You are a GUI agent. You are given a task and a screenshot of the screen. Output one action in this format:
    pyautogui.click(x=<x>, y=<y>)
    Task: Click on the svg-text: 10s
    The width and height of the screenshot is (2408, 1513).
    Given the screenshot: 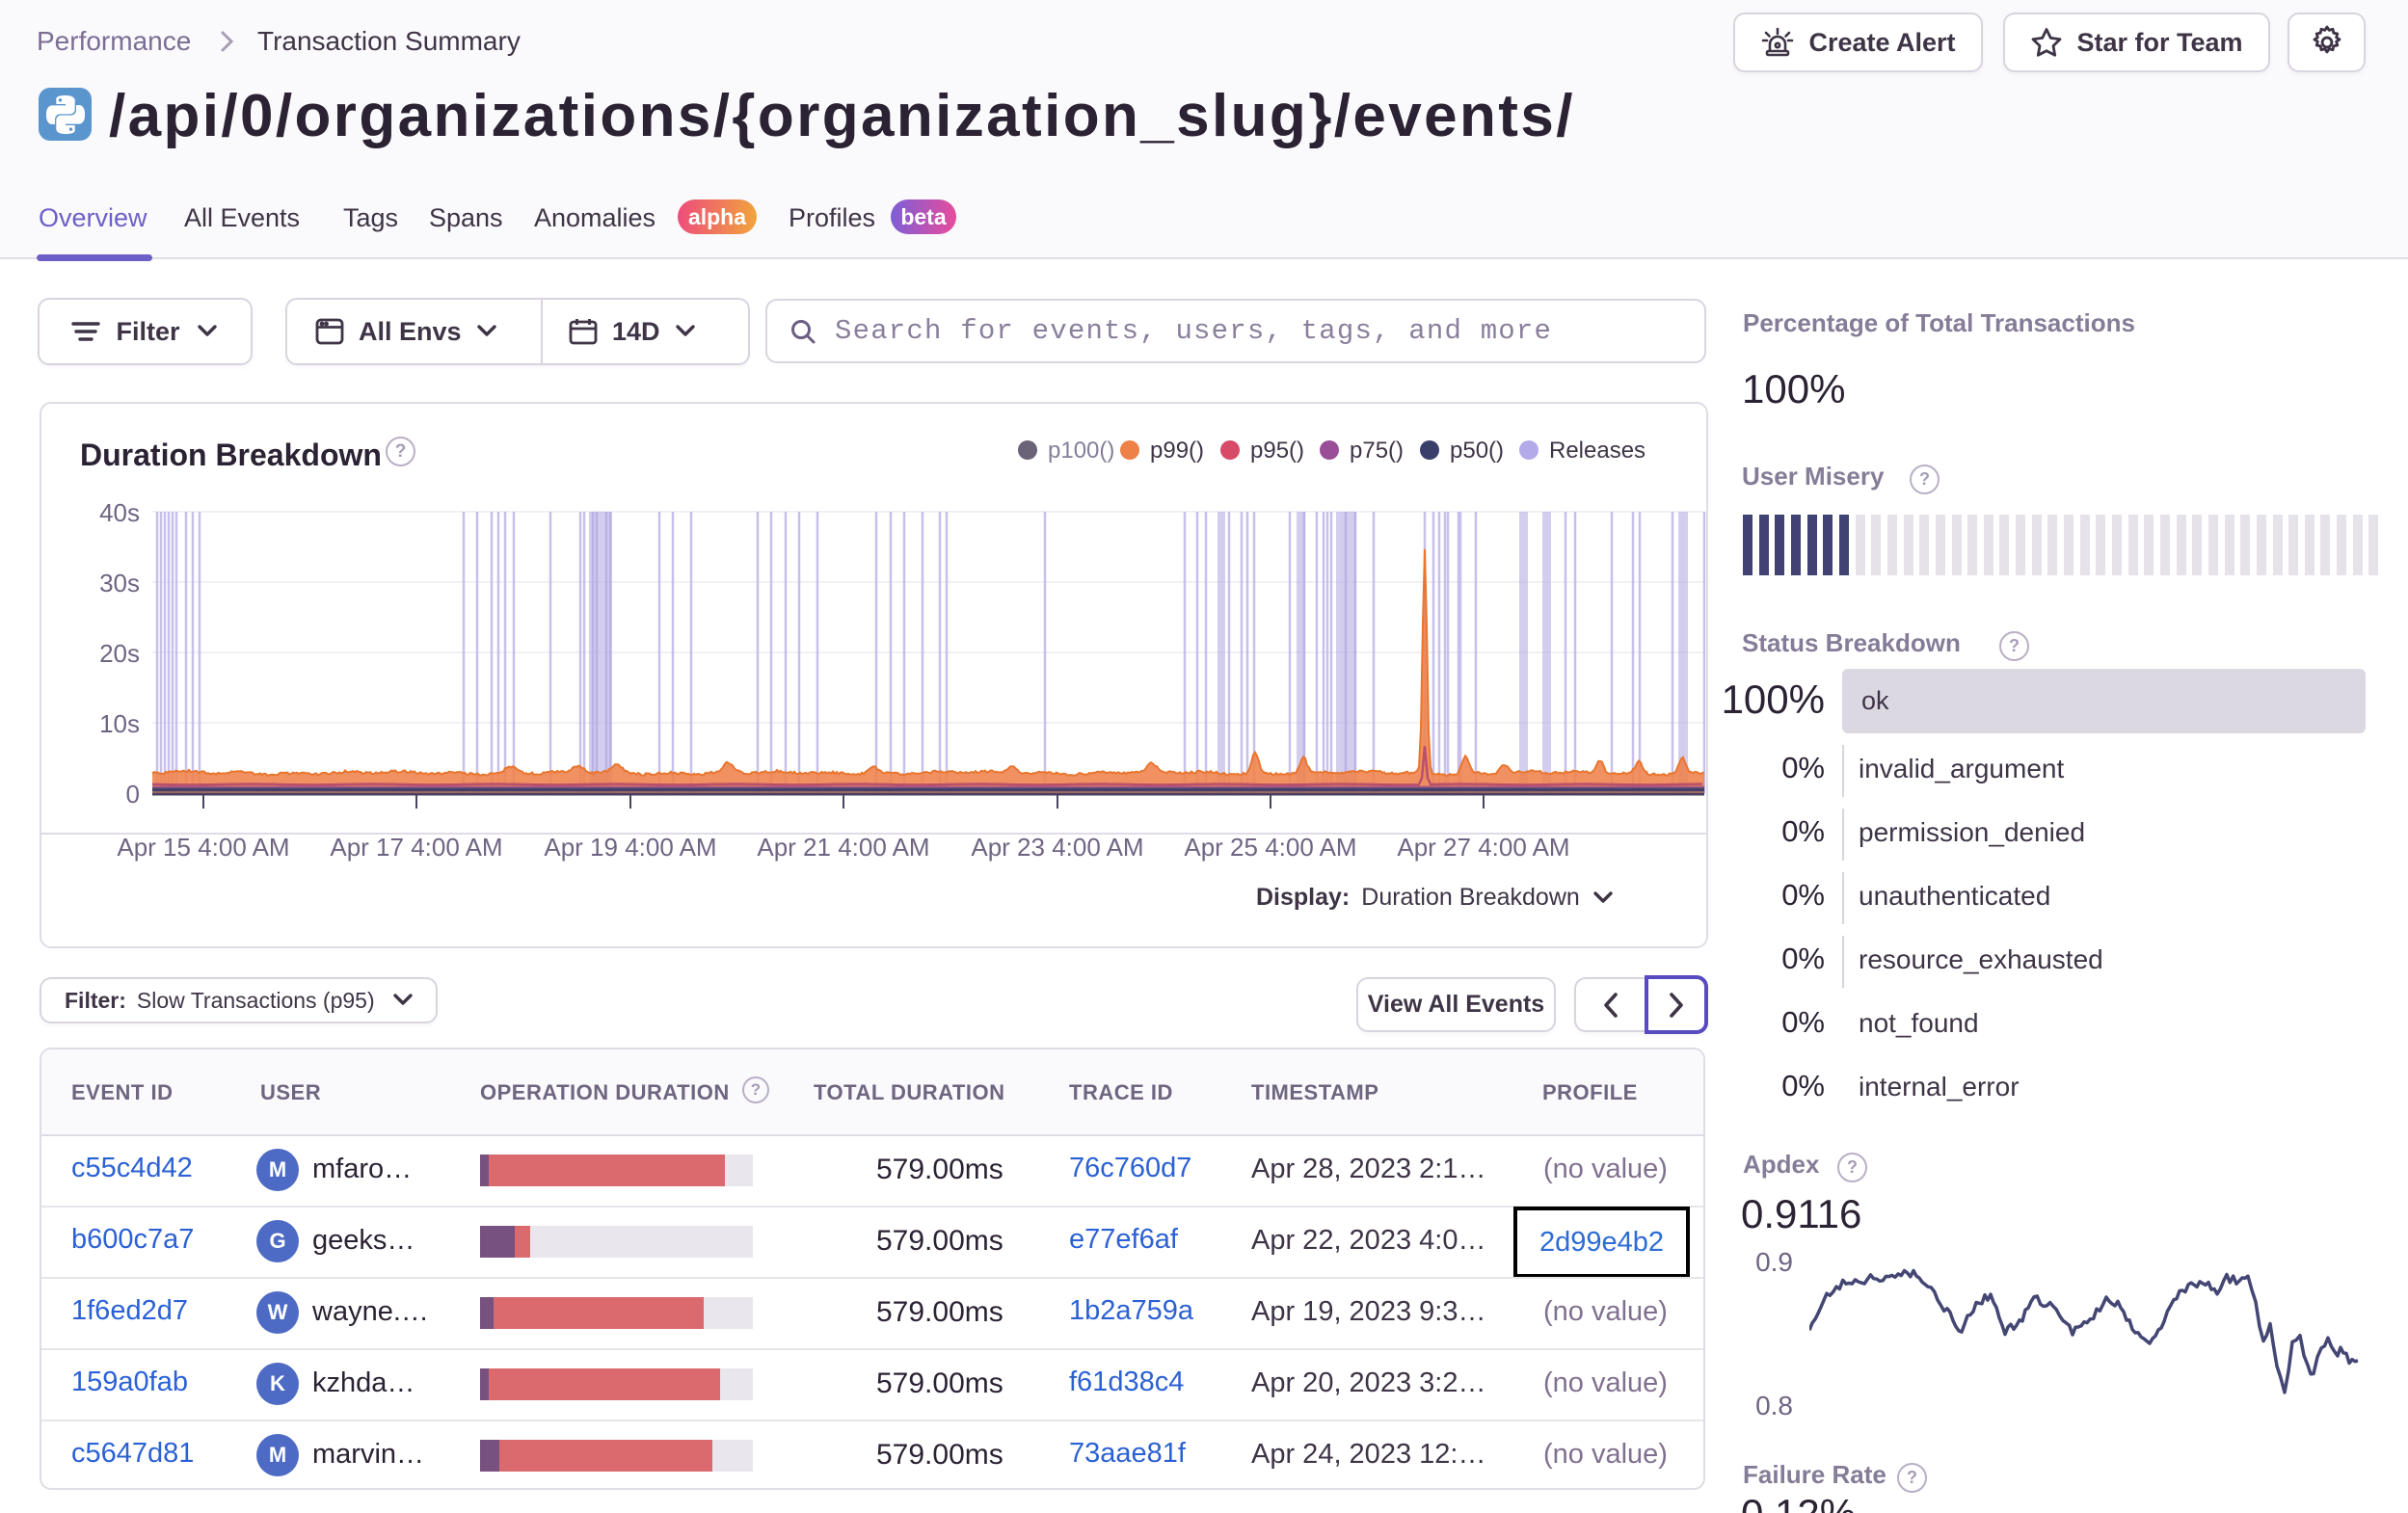 What is the action you would take?
    pyautogui.click(x=119, y=723)
    